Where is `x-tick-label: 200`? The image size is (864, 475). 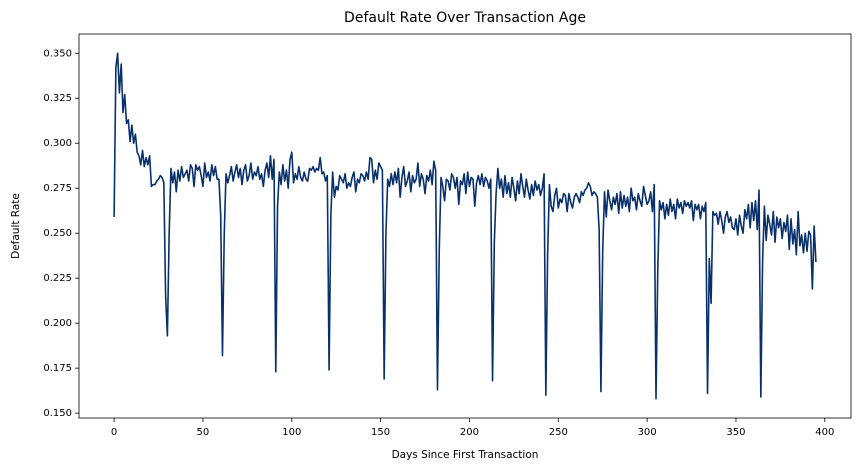 x-tick-label: 200 is located at coordinates (469, 432).